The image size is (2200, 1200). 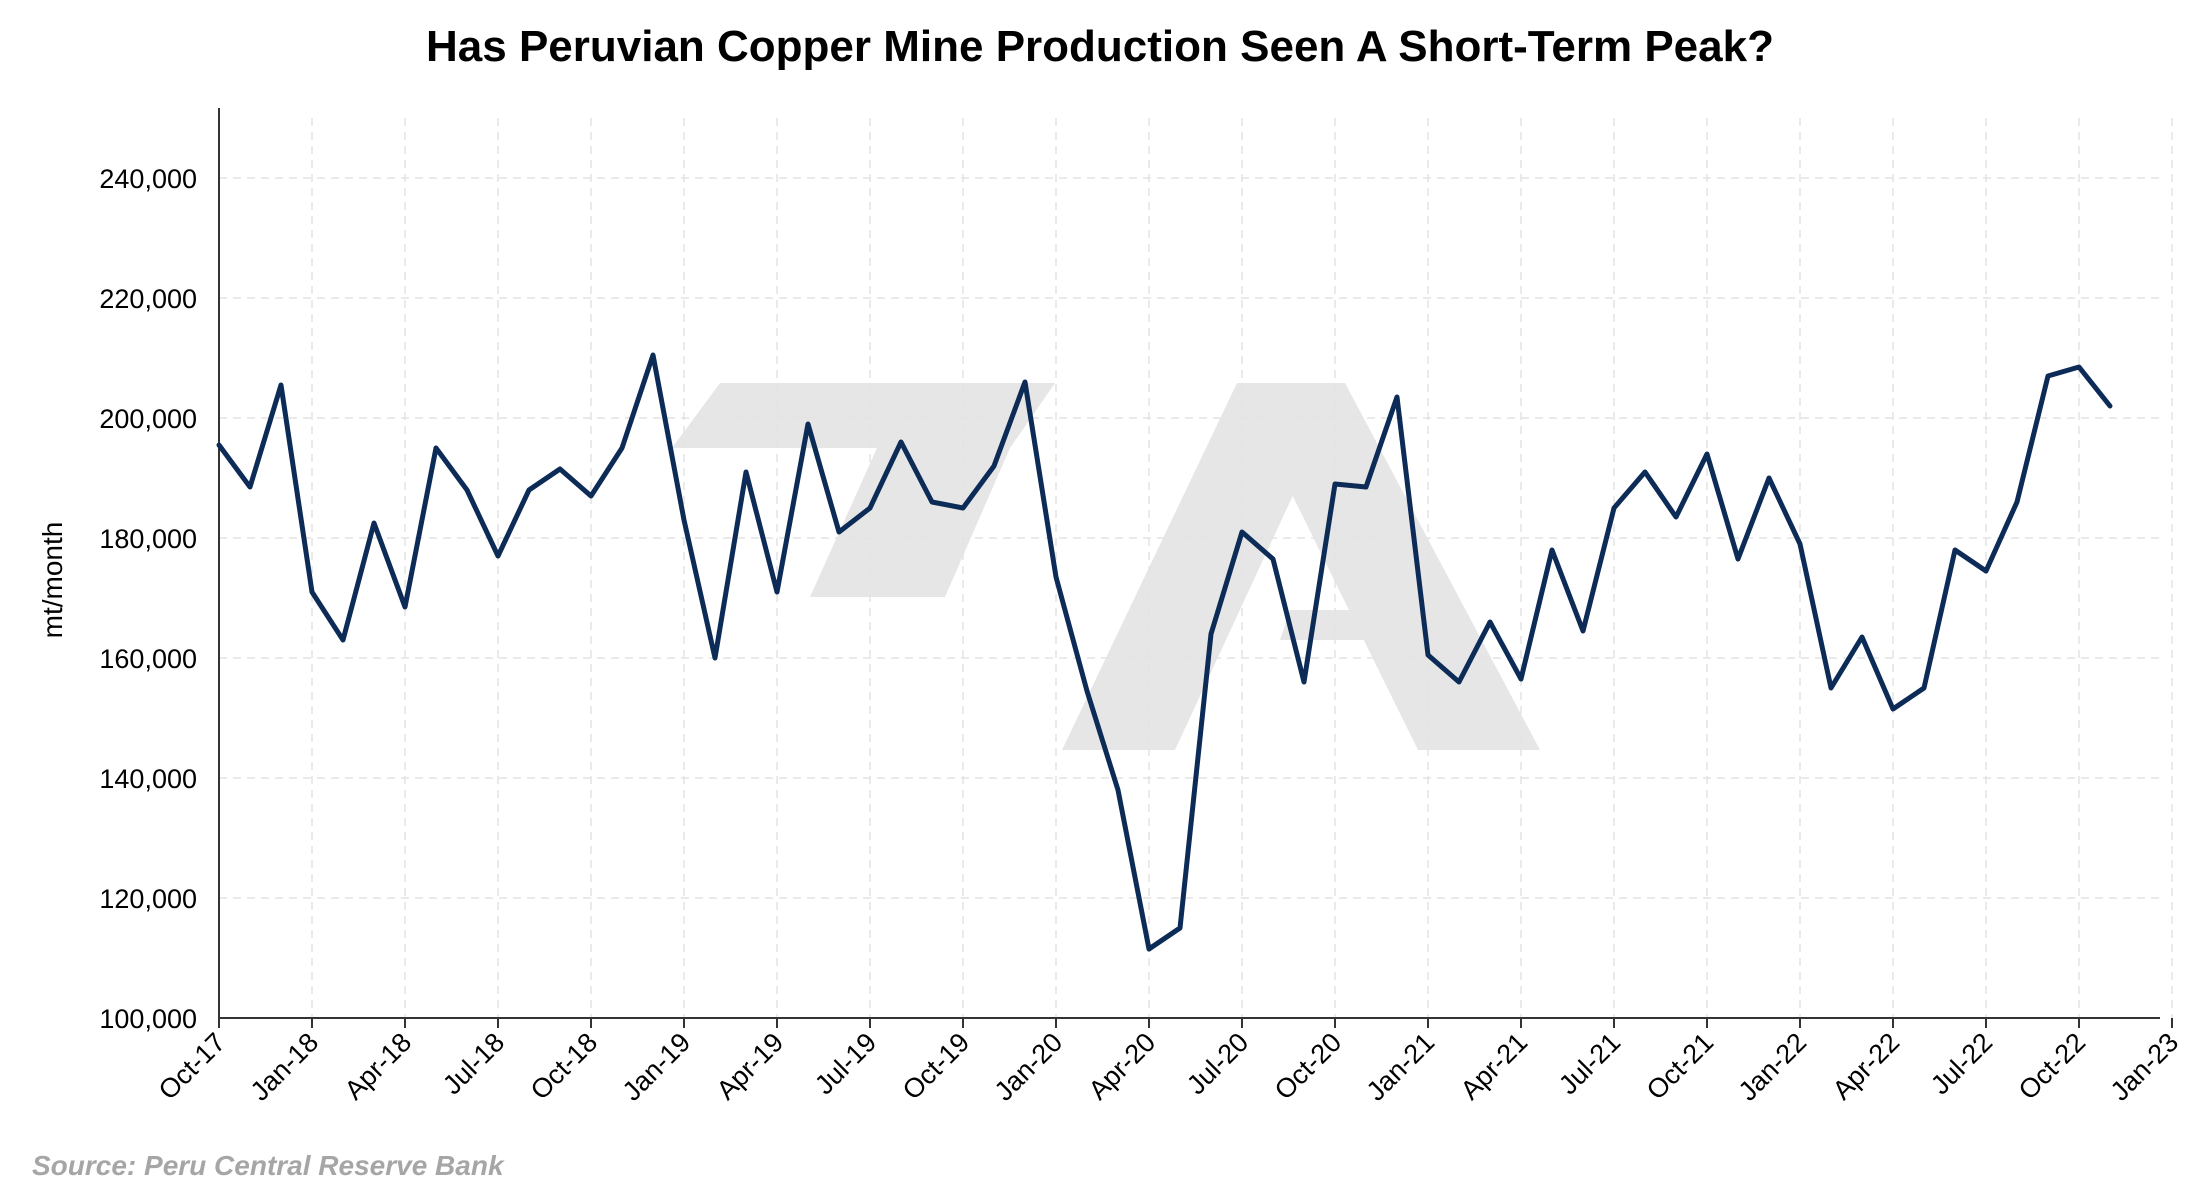 I want to click on x-tick-label: Jul-22, so click(x=1961, y=1063).